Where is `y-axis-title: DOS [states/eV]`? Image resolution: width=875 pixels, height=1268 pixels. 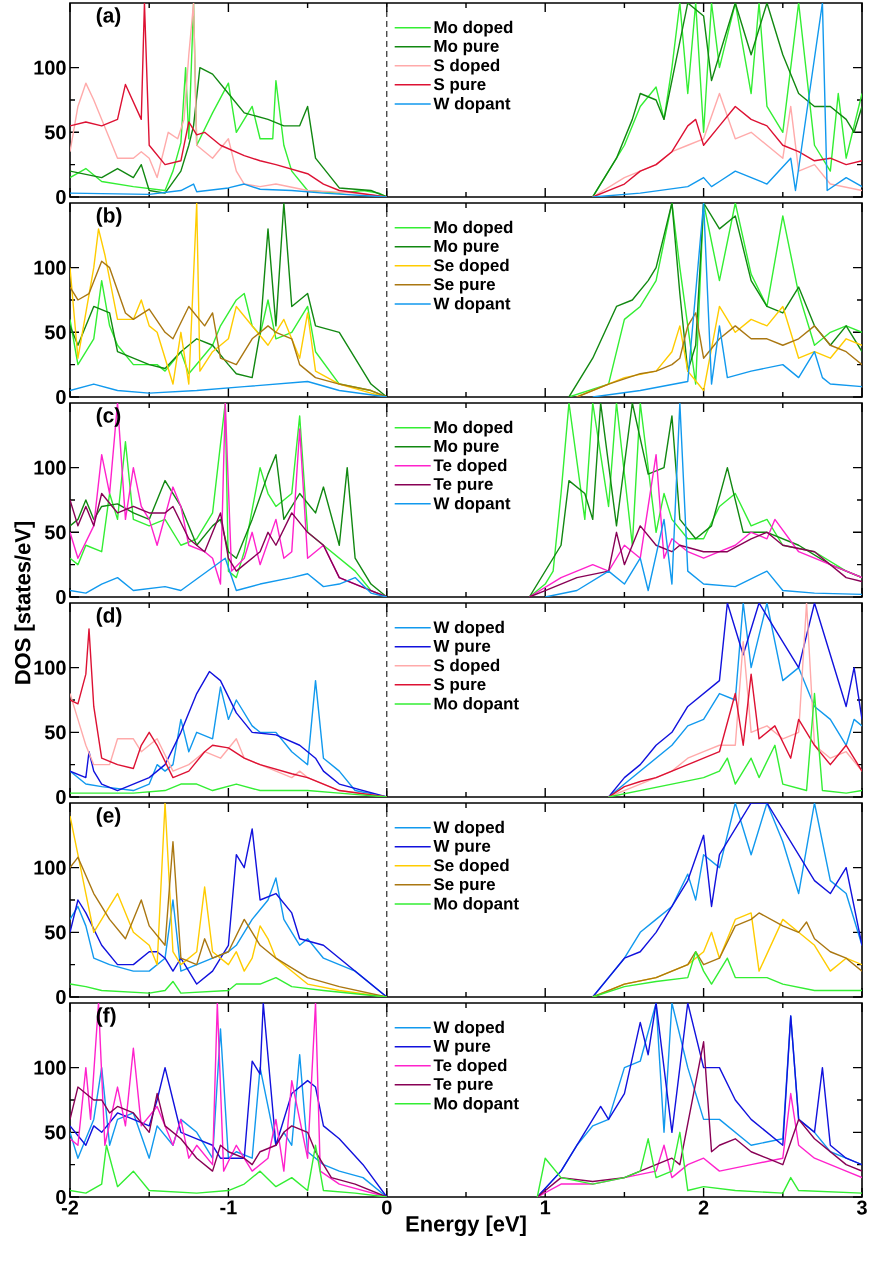
y-axis-title: DOS [states/eV] is located at coordinates (24, 603).